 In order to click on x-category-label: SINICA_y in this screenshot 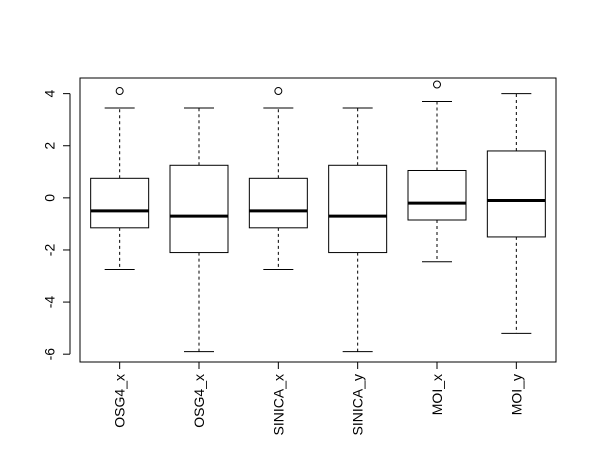, I will do `click(358, 404)`.